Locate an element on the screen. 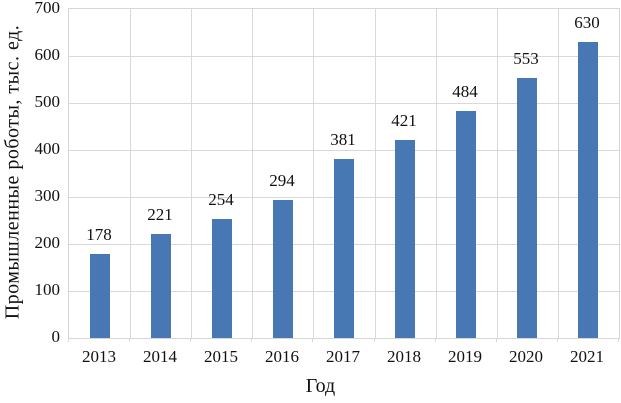  bar-value-label: 630 is located at coordinates (587, 22).